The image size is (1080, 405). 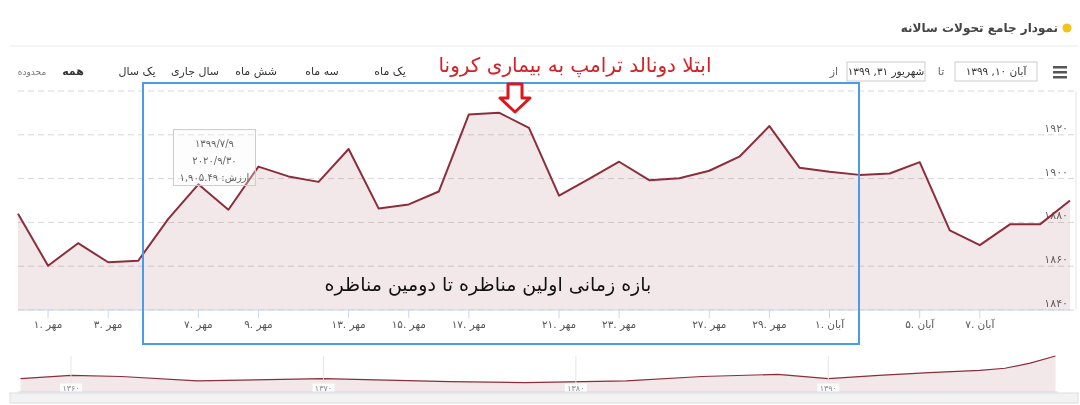 What do you see at coordinates (1056, 260) in the screenshot?
I see `y-tick-label: ۱۸۶۰` at bounding box center [1056, 260].